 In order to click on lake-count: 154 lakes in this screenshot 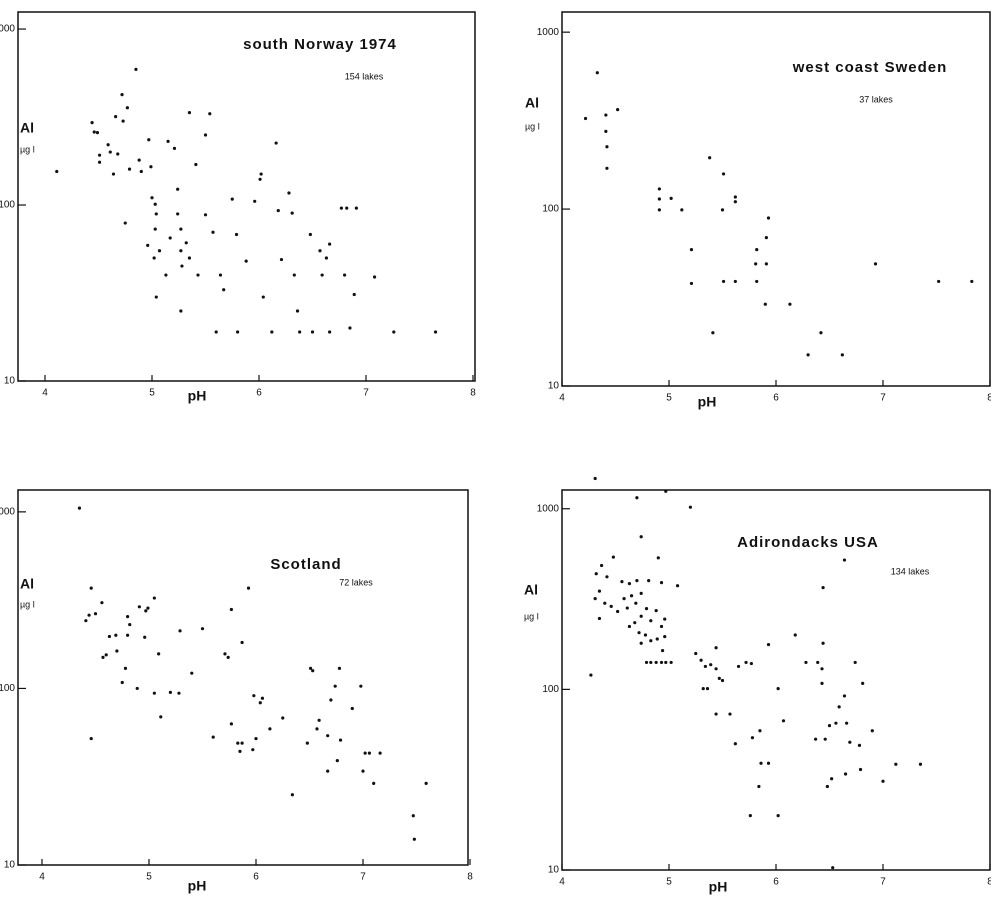, I will do `click(364, 76)`.